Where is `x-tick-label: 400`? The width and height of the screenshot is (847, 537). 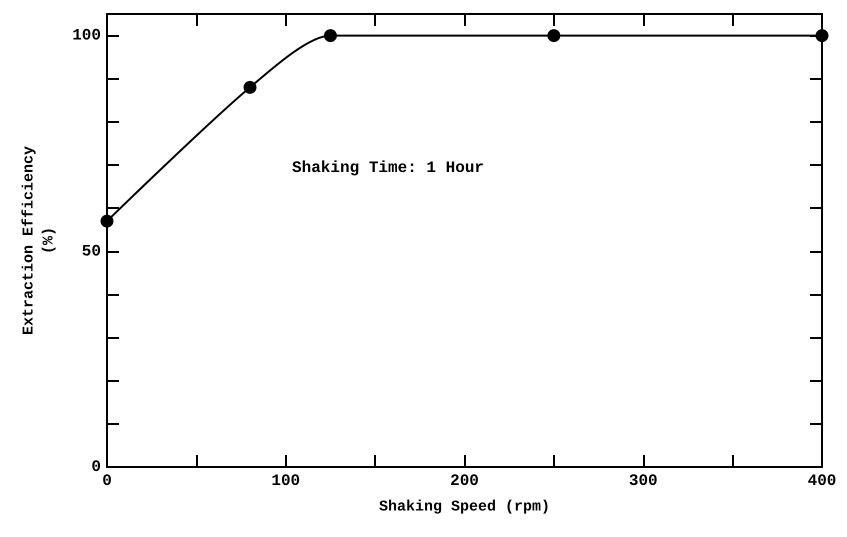 x-tick-label: 400 is located at coordinates (822, 481).